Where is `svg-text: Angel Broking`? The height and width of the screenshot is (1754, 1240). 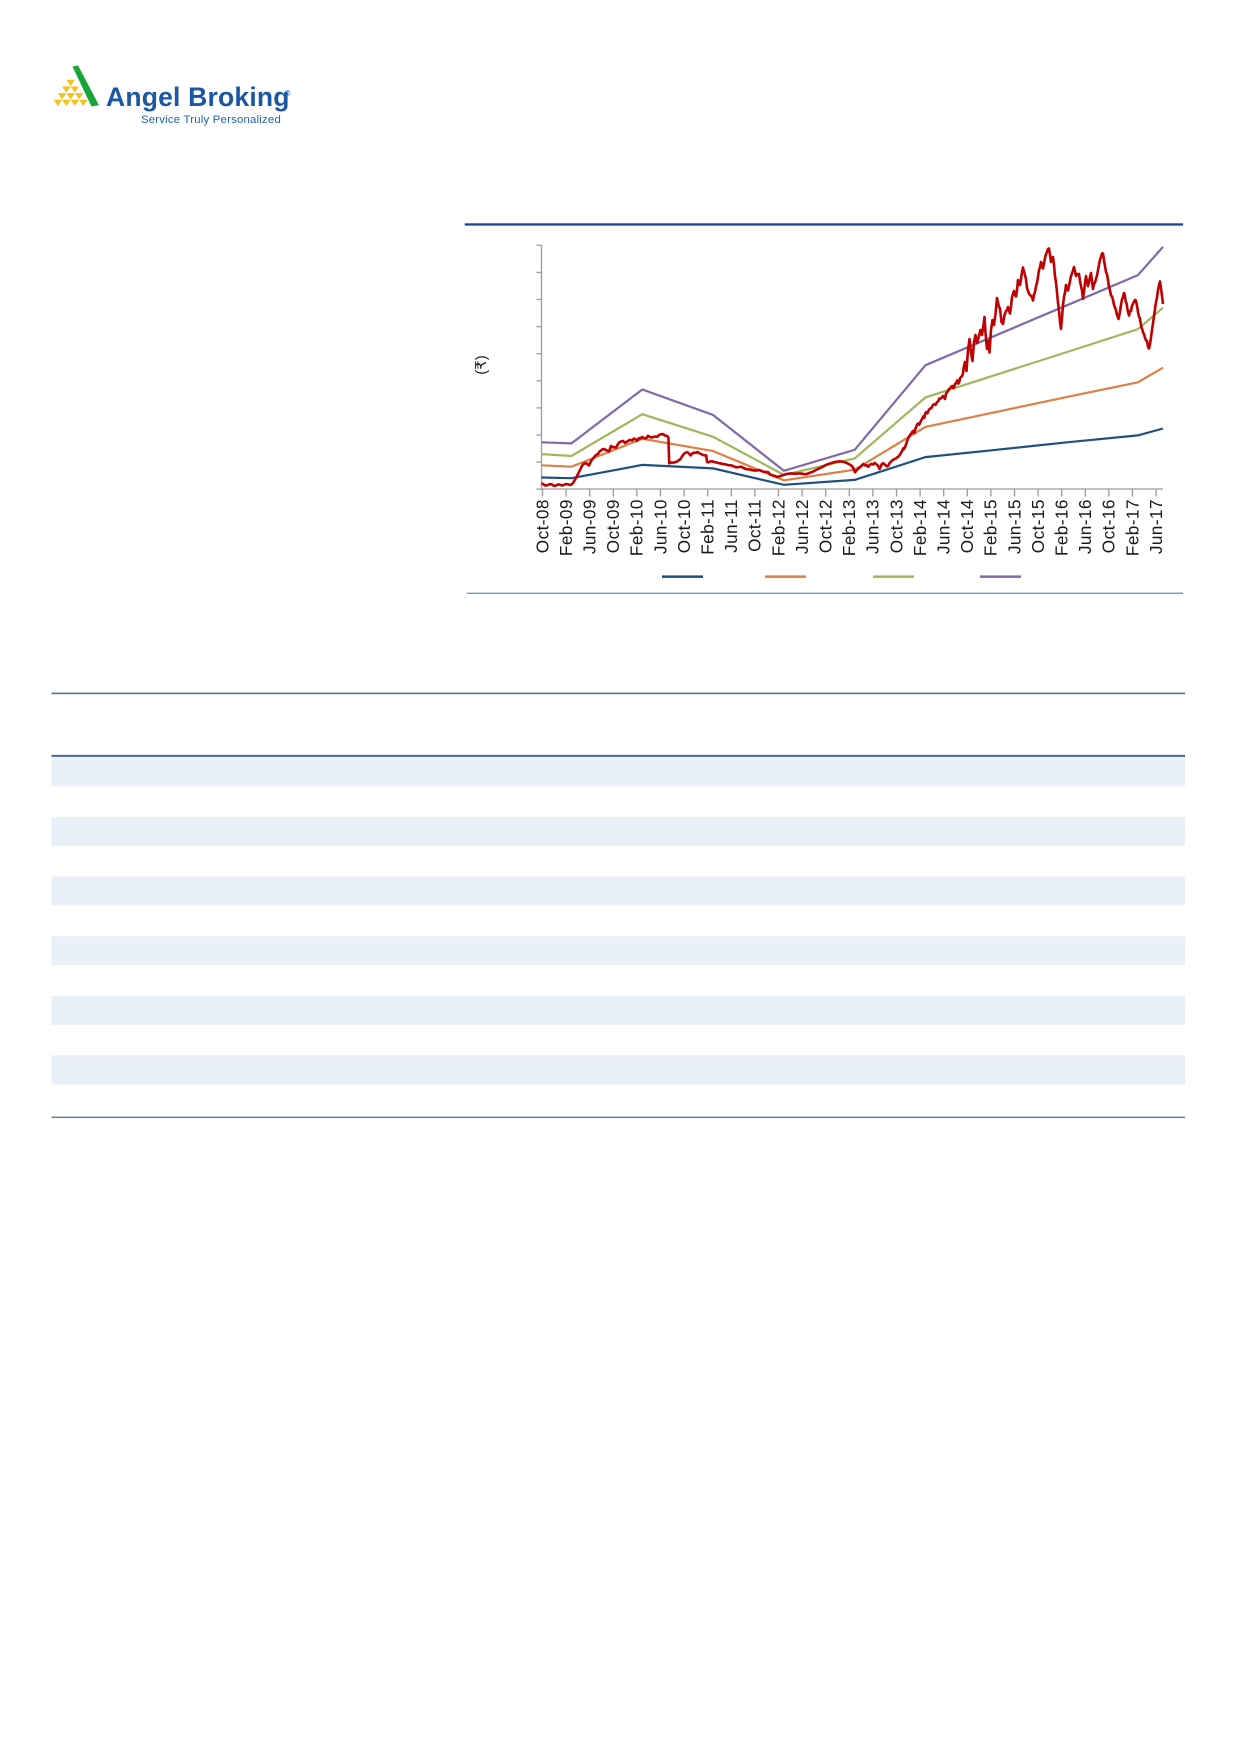
svg-text: Angel Broking is located at coordinates (198, 97).